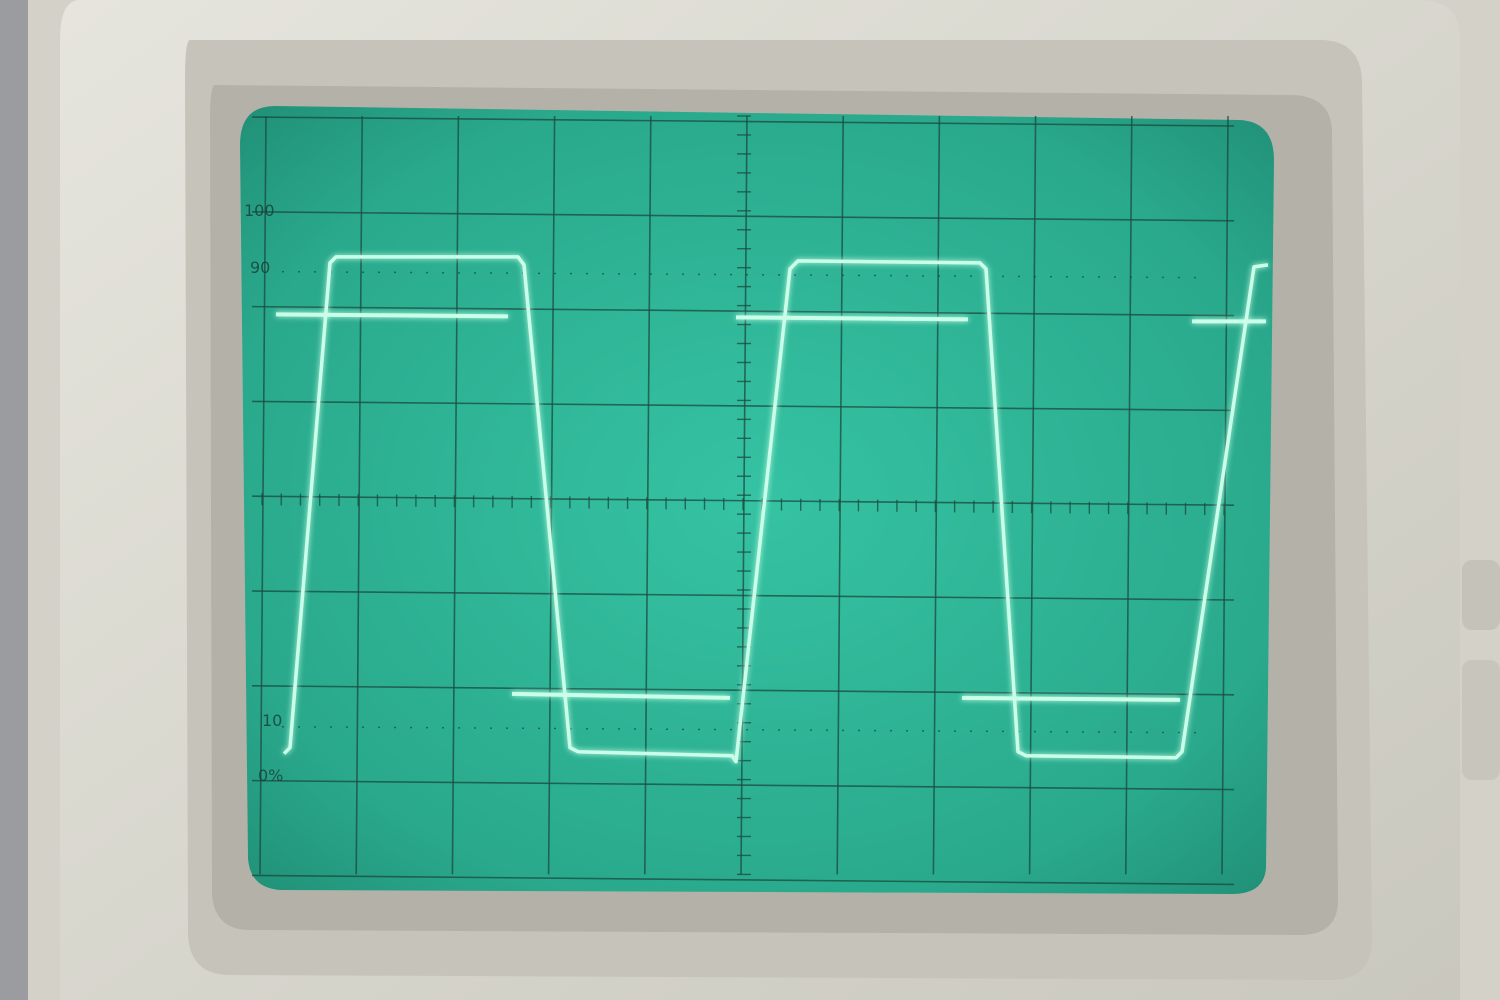 This screenshot has height=1000, width=1500. I want to click on graticule-labels: 100 90 10 0%, so click(263, 493).